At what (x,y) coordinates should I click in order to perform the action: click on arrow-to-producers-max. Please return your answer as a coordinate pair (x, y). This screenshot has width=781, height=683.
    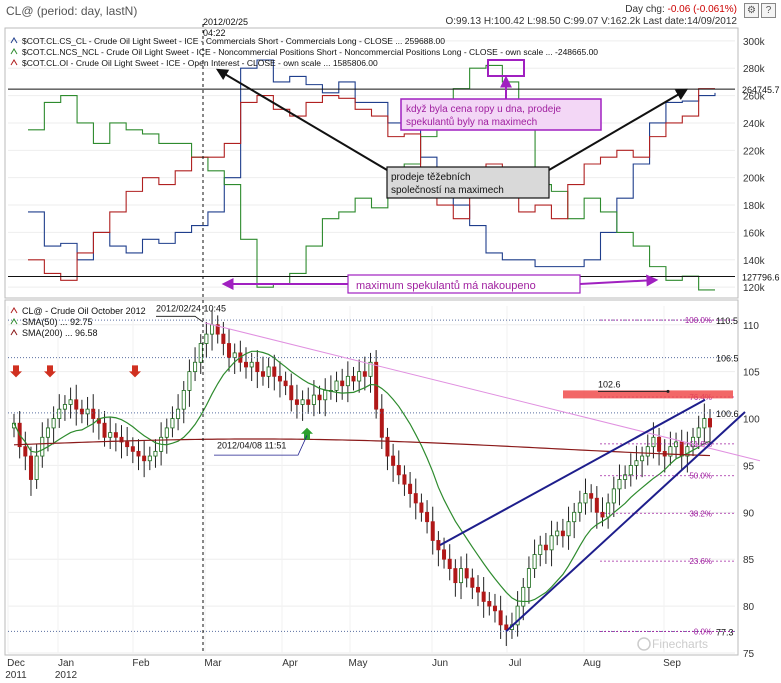
    Looking at the image, I should click on (301, 119).